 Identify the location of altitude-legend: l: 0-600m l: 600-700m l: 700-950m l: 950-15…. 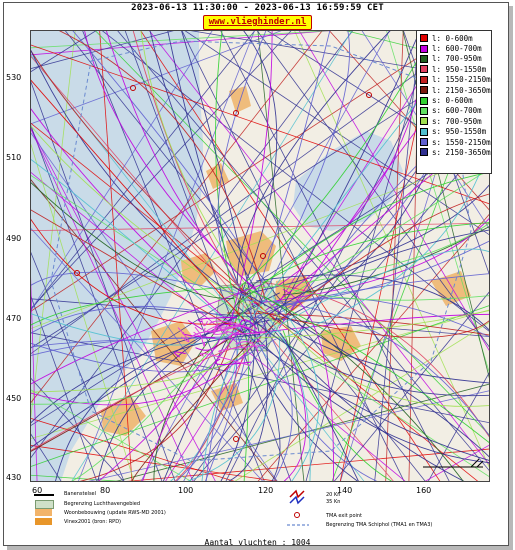
(454, 102).